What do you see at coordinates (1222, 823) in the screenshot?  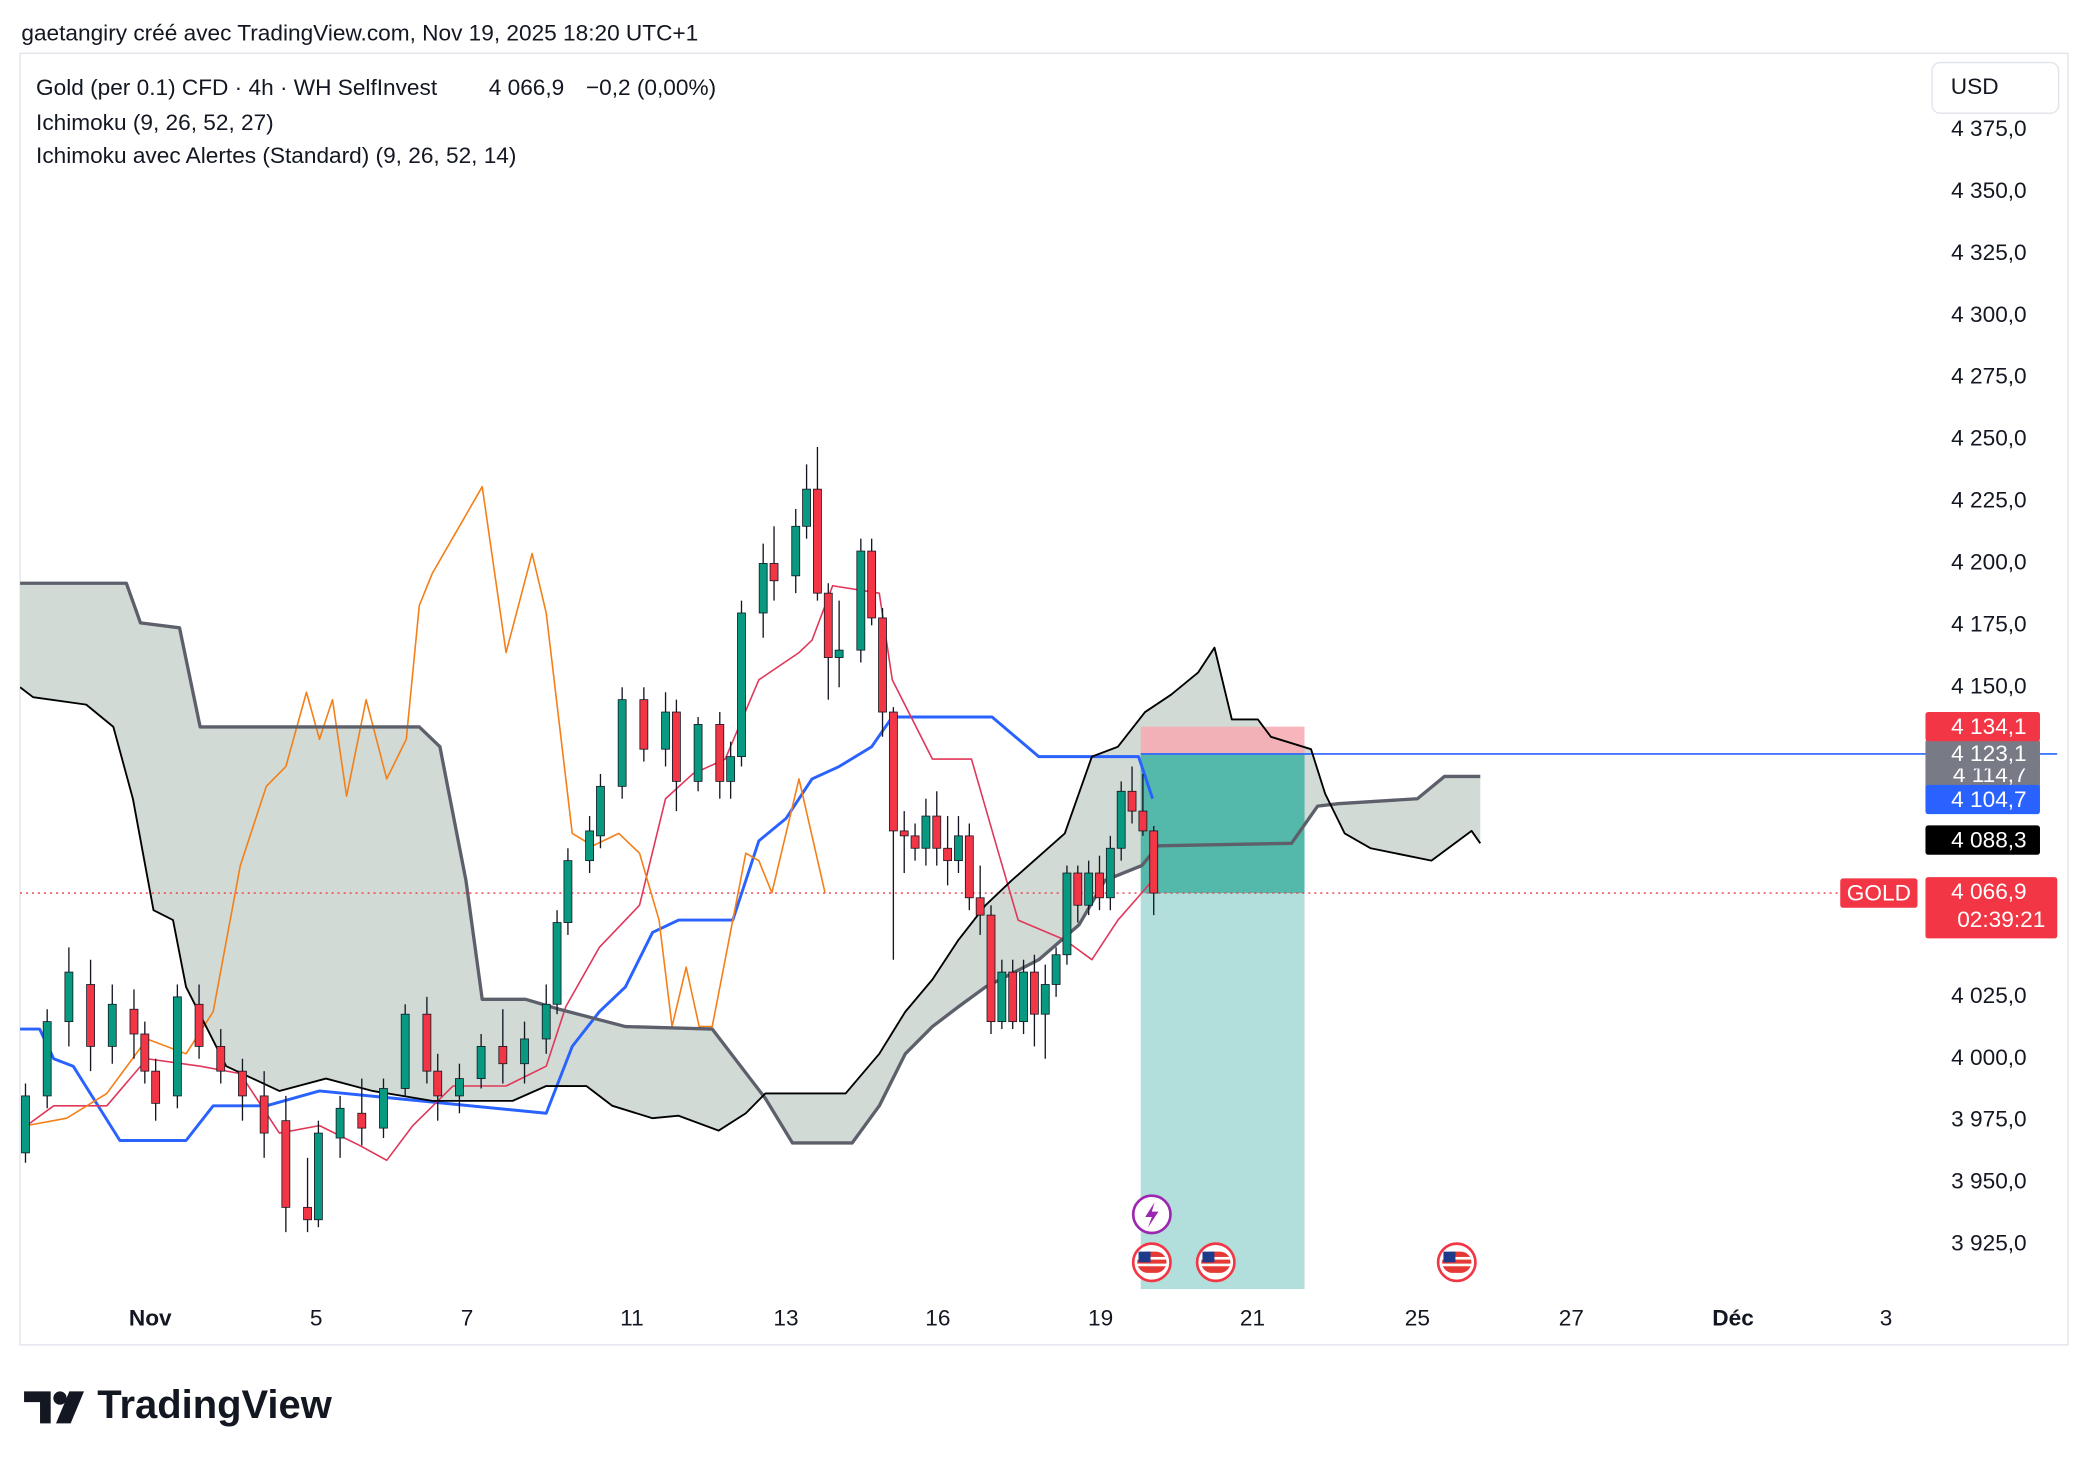 I see `position-open-profit` at bounding box center [1222, 823].